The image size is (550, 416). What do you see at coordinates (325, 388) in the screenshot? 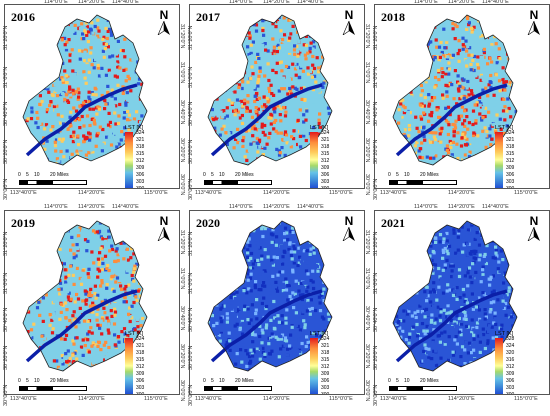
I see `legend-tick: 303` at bounding box center [325, 388].